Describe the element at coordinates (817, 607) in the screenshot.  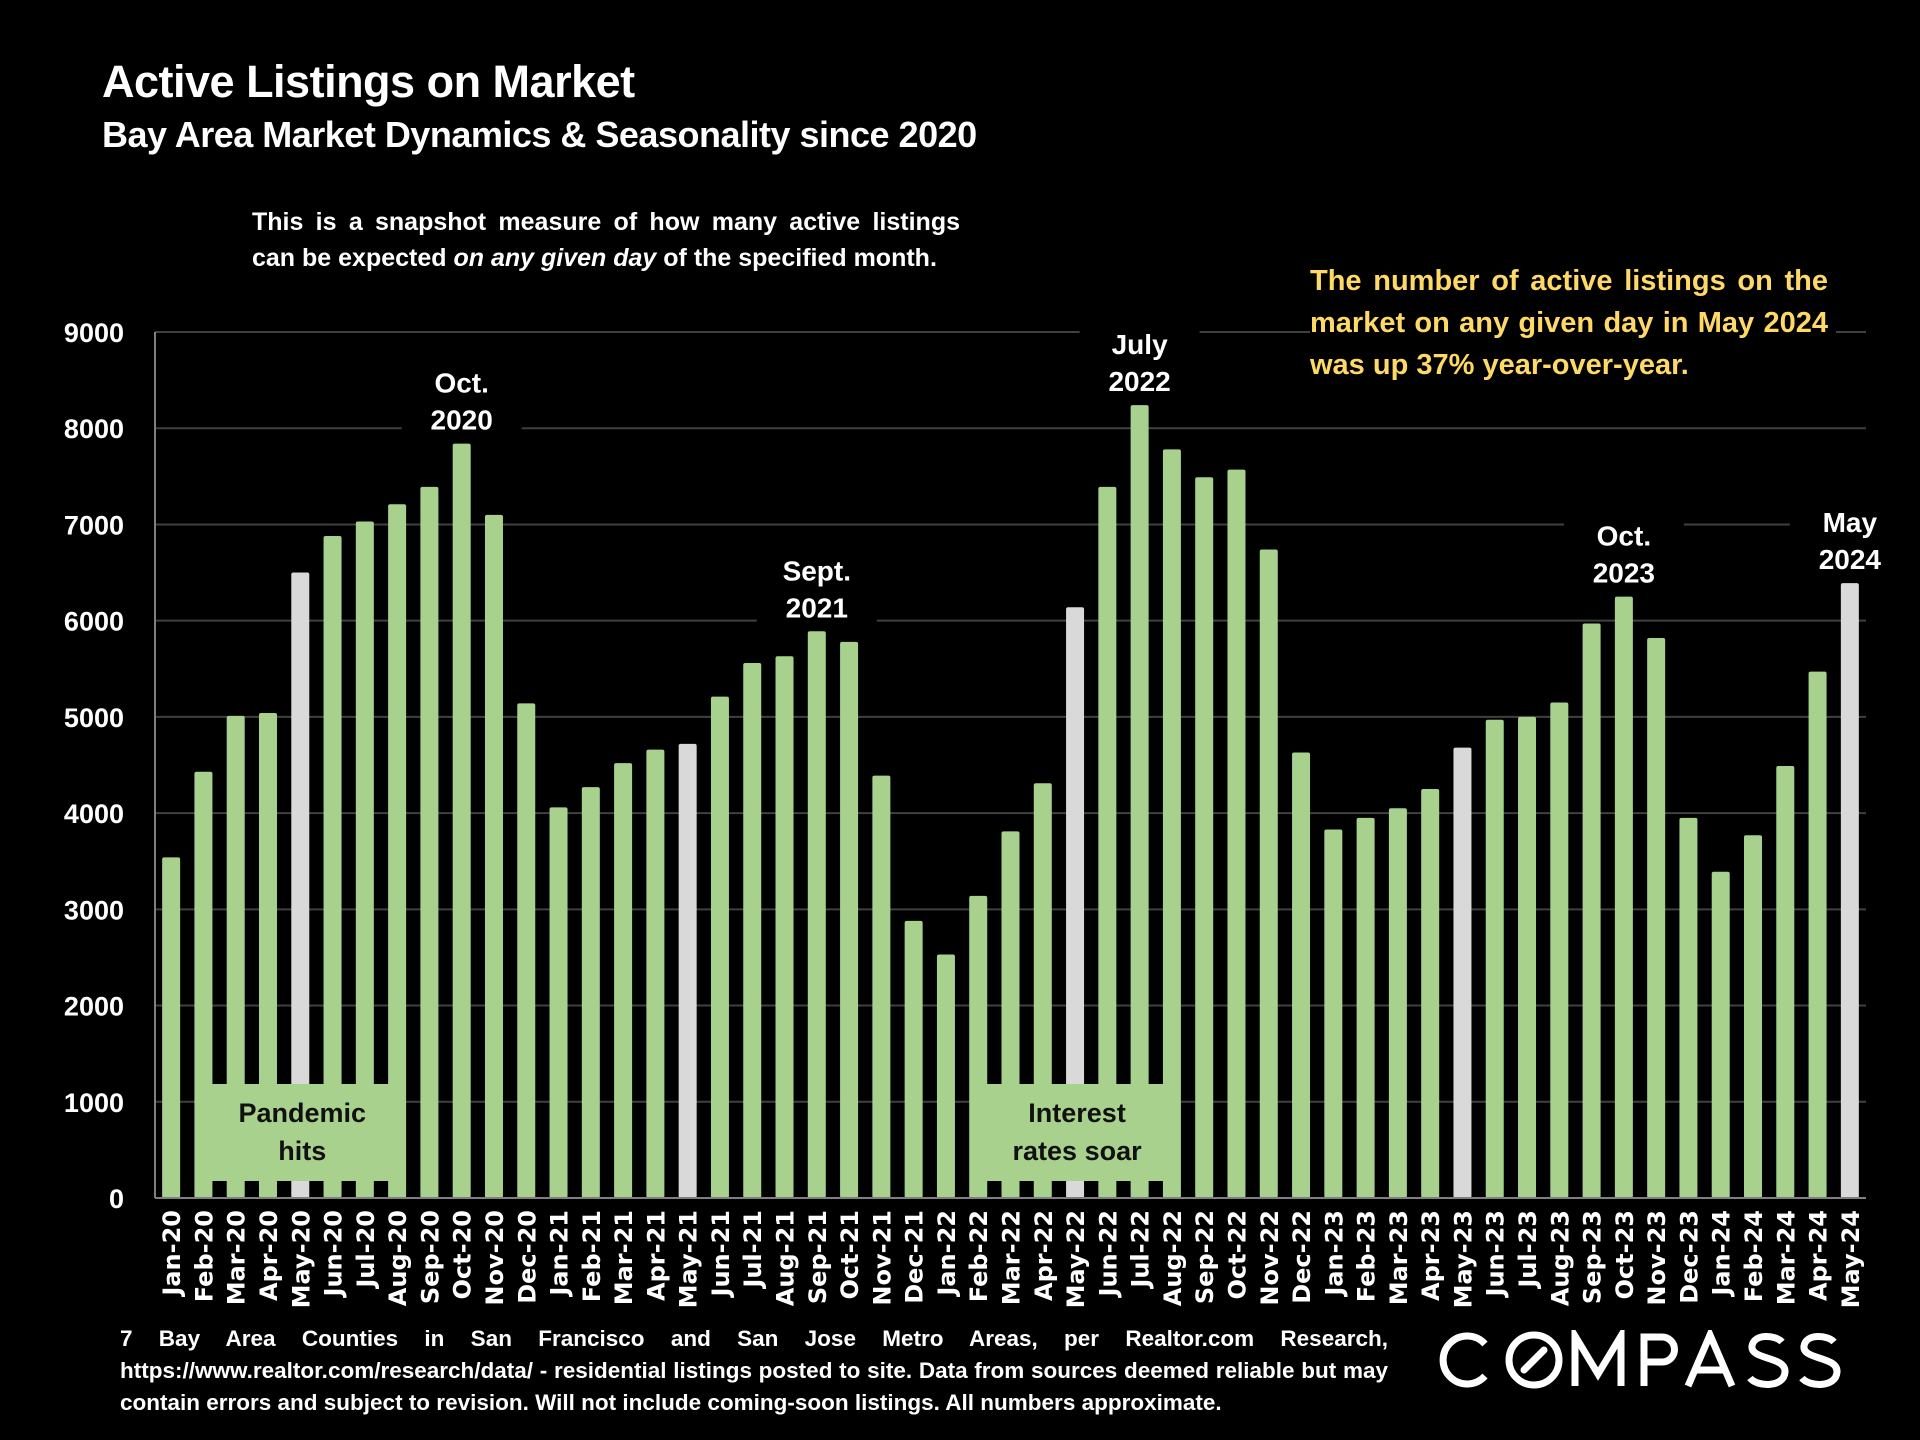
I see `annotation-label: 2021` at that location.